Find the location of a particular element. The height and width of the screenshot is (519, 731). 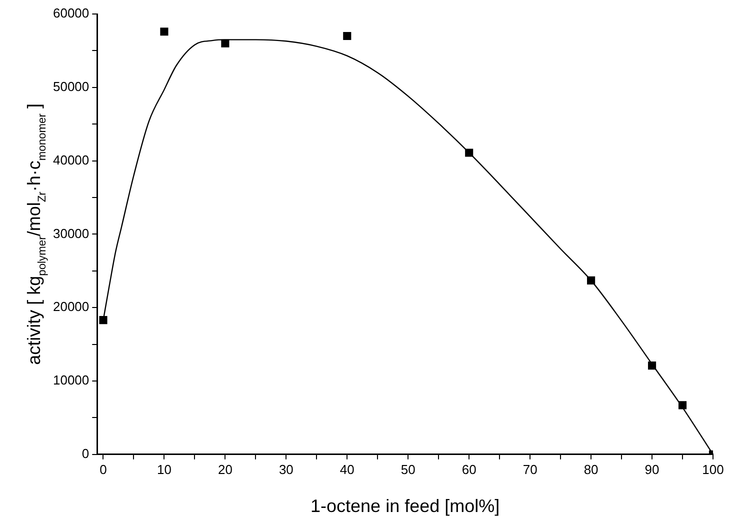

y-axis-title: activity [ kgpolymer/molZr·h·cmonomer ] is located at coordinates (36, 234).